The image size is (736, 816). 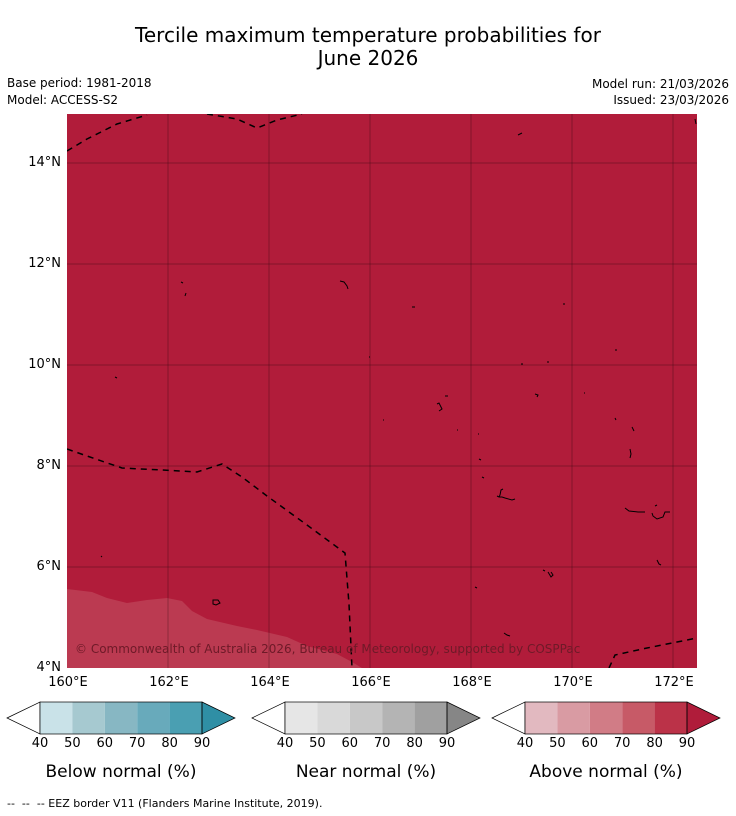 What do you see at coordinates (606, 772) in the screenshot?
I see `colorbar-title-above: Above normal (%)` at bounding box center [606, 772].